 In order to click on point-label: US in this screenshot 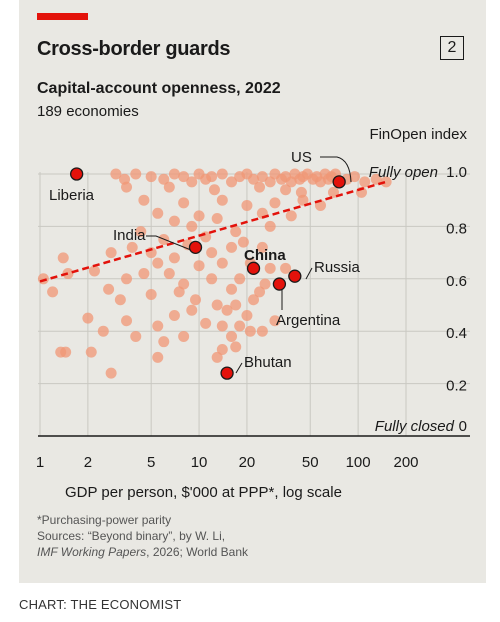, I will do `click(301, 157)`.